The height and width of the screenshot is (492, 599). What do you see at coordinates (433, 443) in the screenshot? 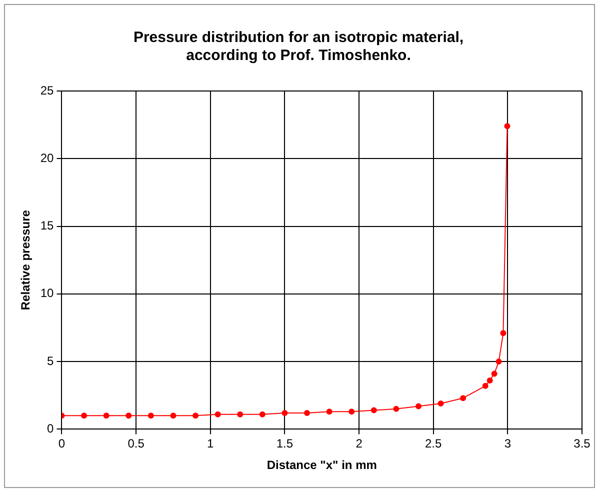
I see `x-tick-label: 2.5` at bounding box center [433, 443].